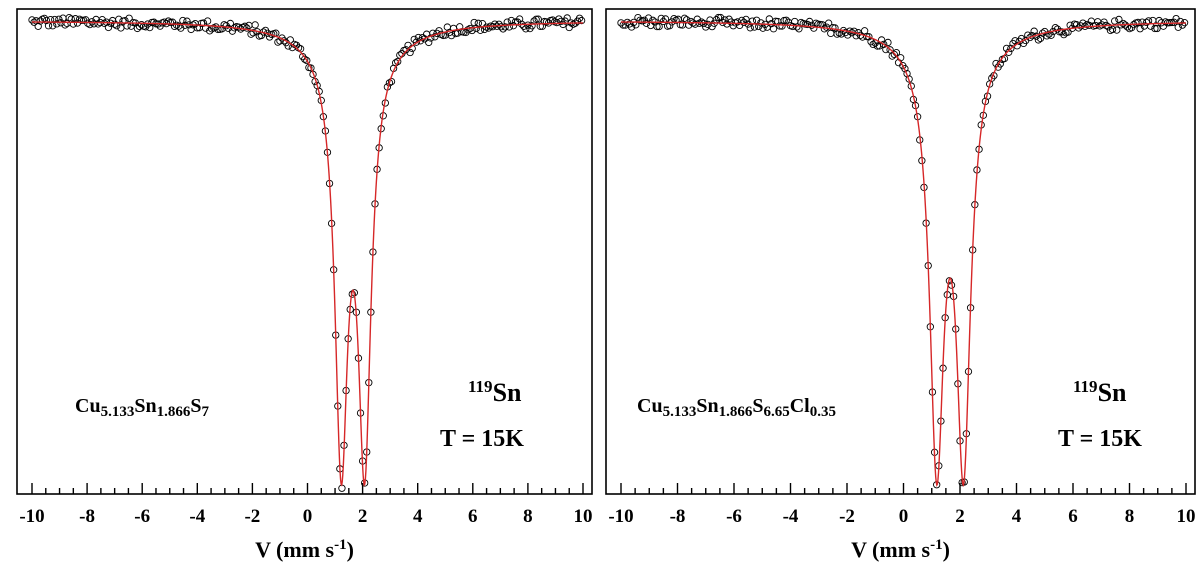  Describe the element at coordinates (473, 516) in the screenshot. I see `x-tick-label: 6` at that location.